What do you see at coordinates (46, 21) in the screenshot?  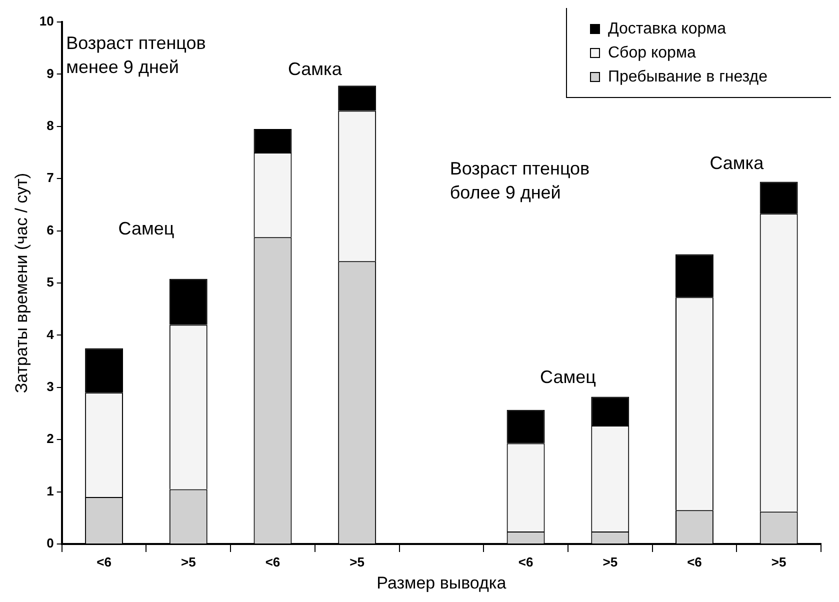 I see `y-tick-label: 10` at bounding box center [46, 21].